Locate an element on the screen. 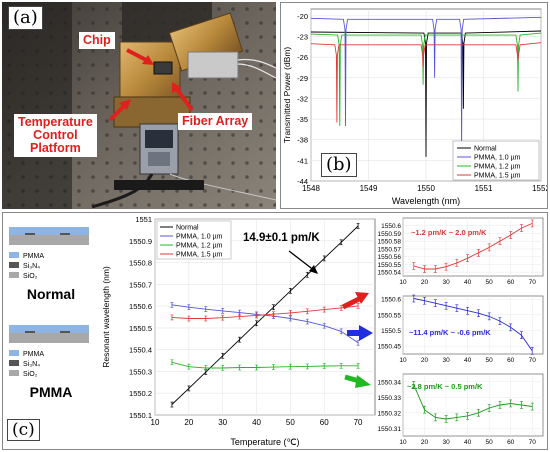 This screenshot has width=550, height=452. platform-label-line-3: Platform is located at coordinates (55, 148).